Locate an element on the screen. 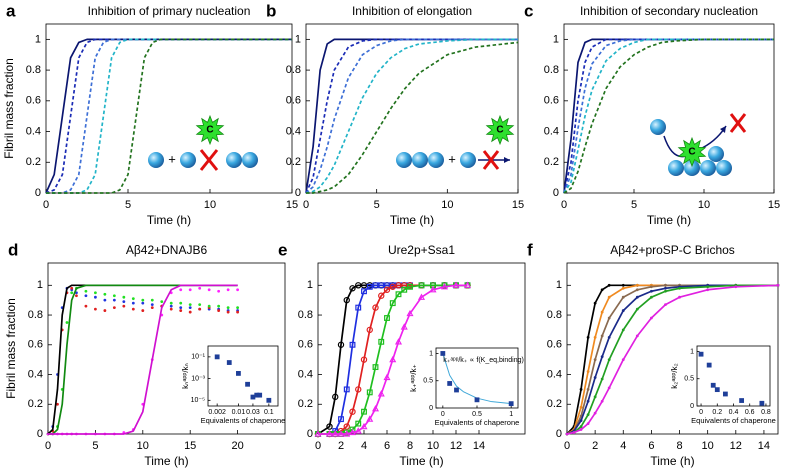  x-tick-label: 2 is located at coordinates (341, 446).